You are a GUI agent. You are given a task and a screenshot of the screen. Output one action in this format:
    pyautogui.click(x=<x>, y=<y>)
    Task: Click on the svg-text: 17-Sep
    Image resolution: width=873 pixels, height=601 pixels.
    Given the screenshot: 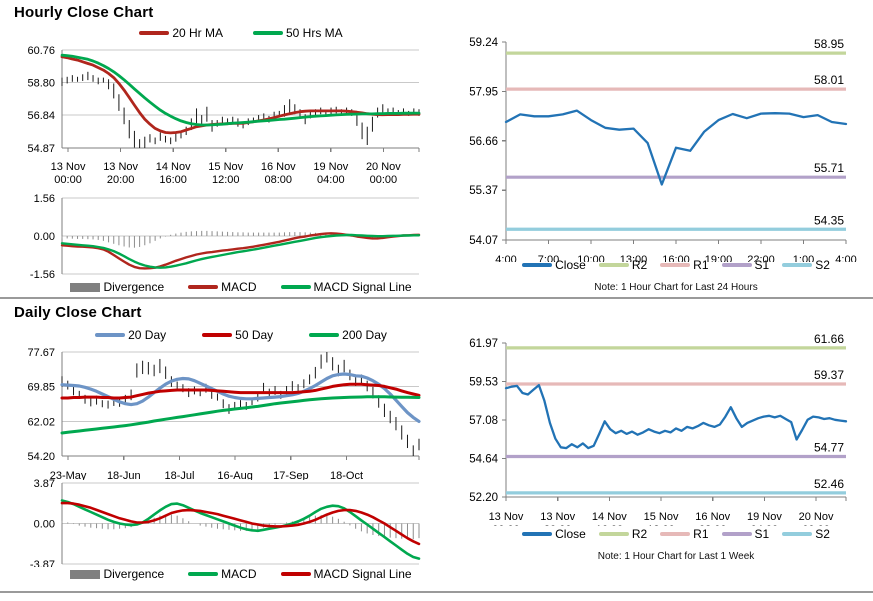 What is the action you would take?
    pyautogui.click(x=290, y=475)
    